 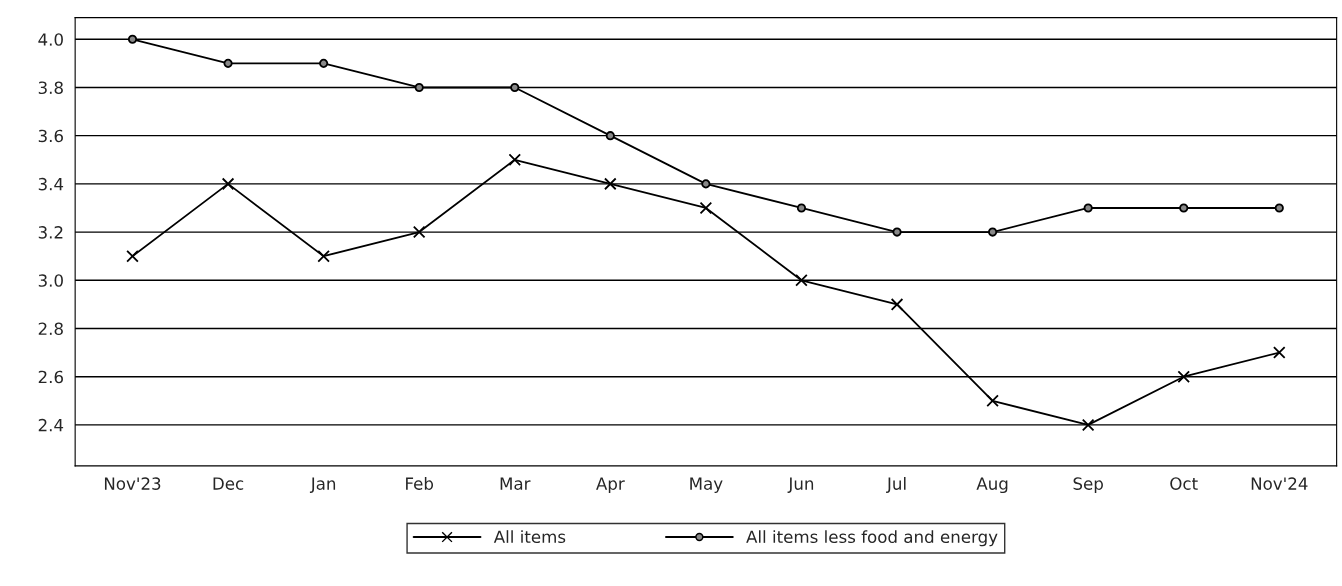 What do you see at coordinates (50, 329) in the screenshot?
I see `y-tick-label: 2.8` at bounding box center [50, 329].